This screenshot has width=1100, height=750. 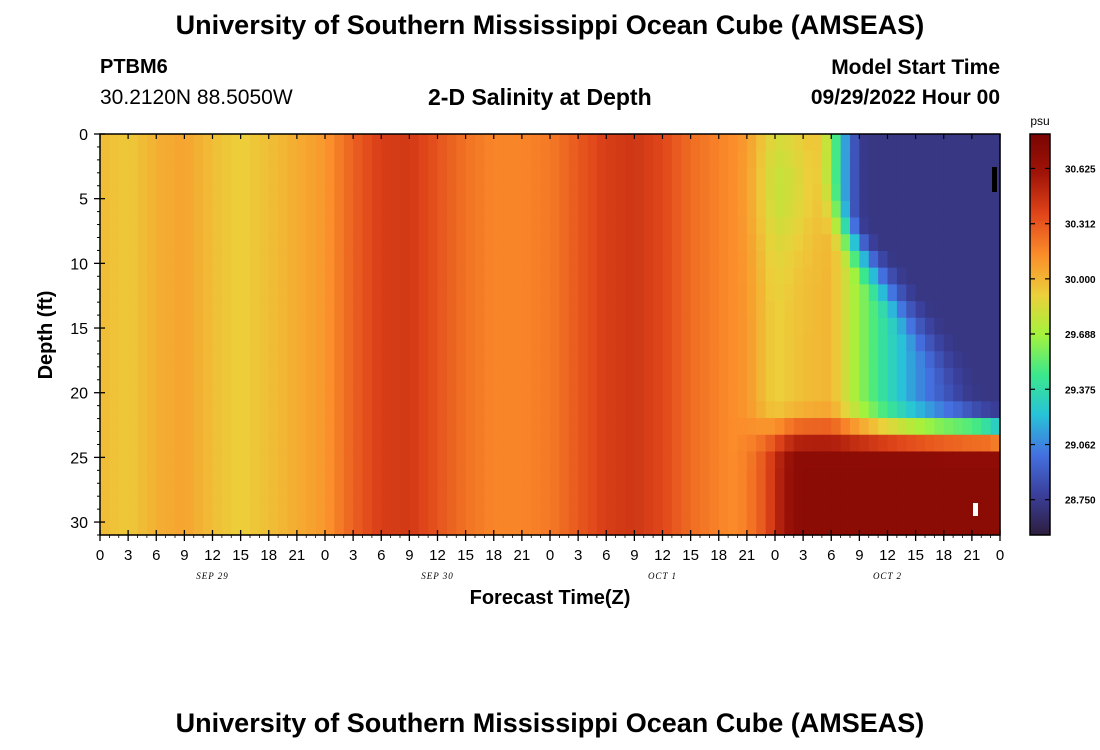 What do you see at coordinates (79, 458) in the screenshot?
I see `y-tick-label: 25` at bounding box center [79, 458].